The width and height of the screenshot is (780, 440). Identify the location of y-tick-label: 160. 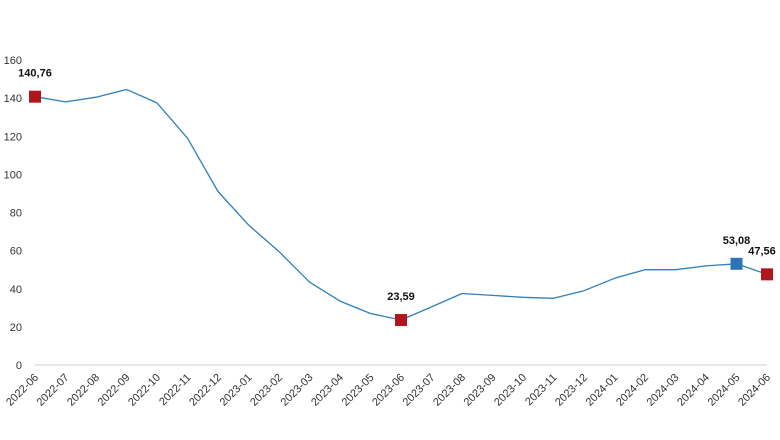
(13, 61).